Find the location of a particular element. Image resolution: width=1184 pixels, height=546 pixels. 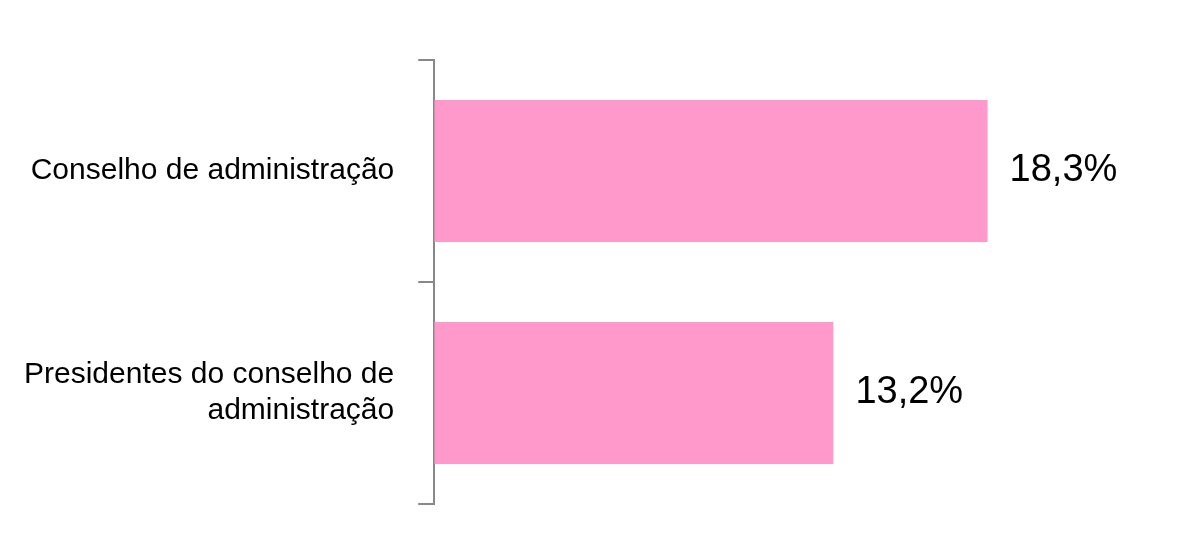

data-label: 13,2% is located at coordinates (909, 390).